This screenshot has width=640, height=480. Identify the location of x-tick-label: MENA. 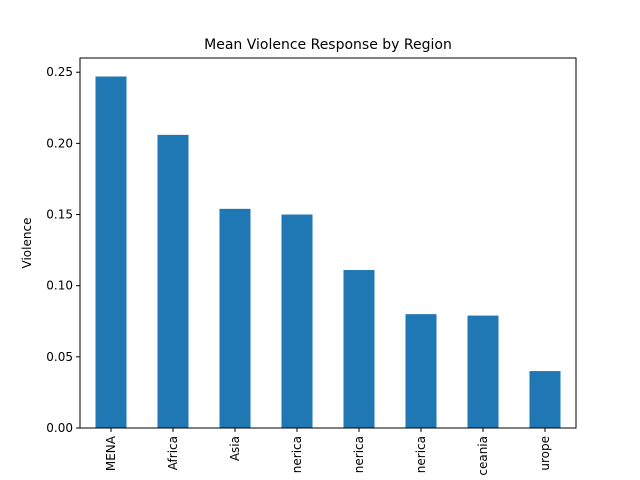
(111, 453).